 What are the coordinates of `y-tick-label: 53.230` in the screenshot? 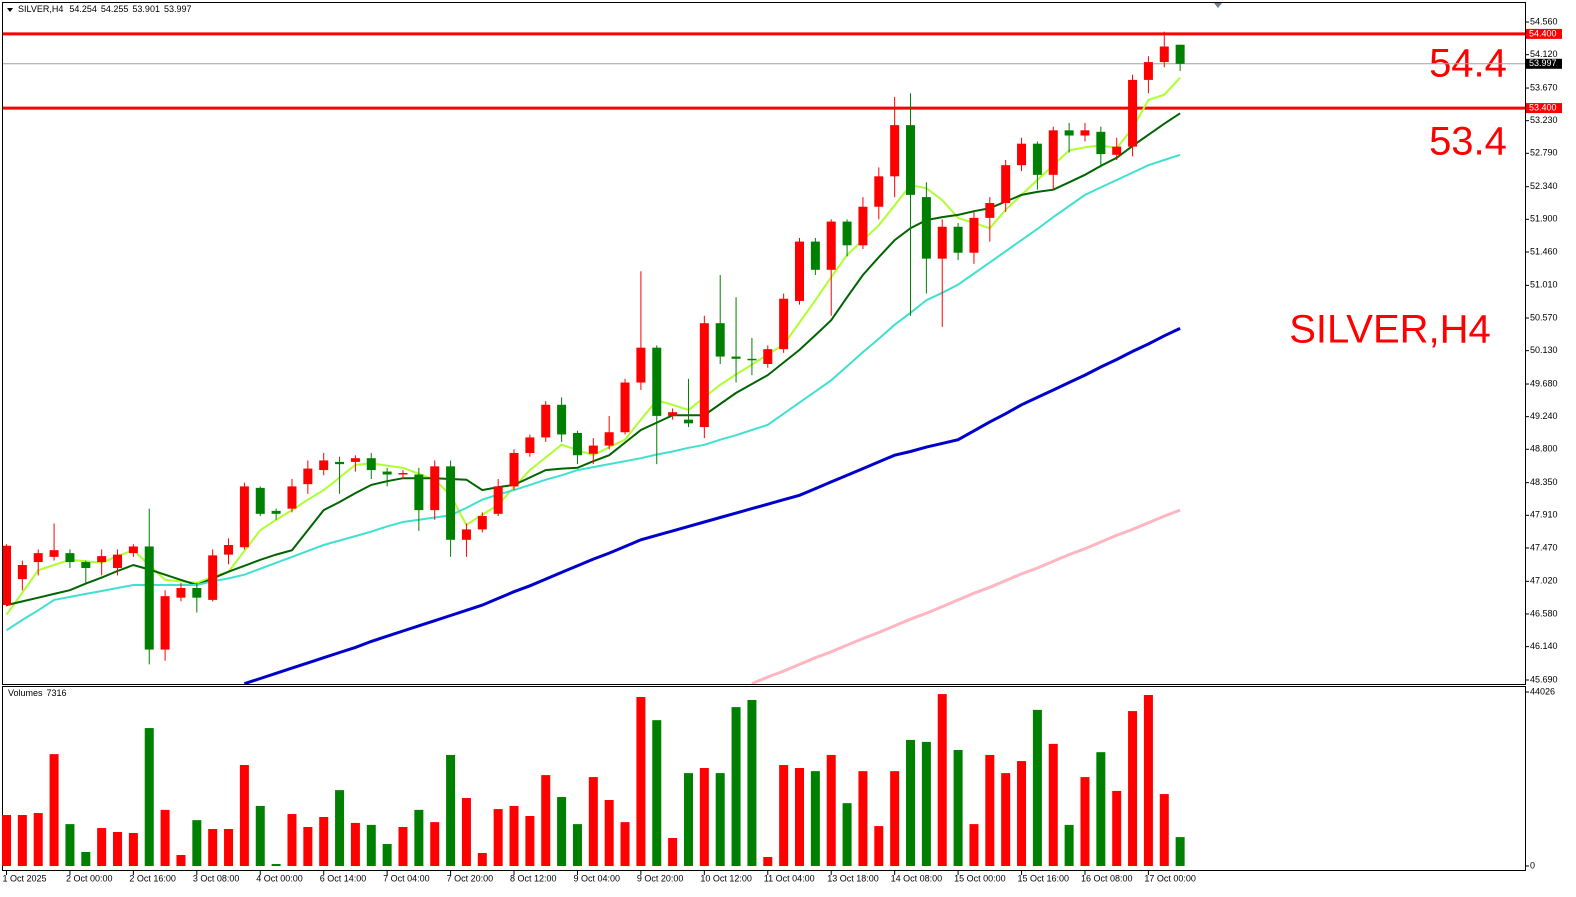 It's located at (1544, 120).